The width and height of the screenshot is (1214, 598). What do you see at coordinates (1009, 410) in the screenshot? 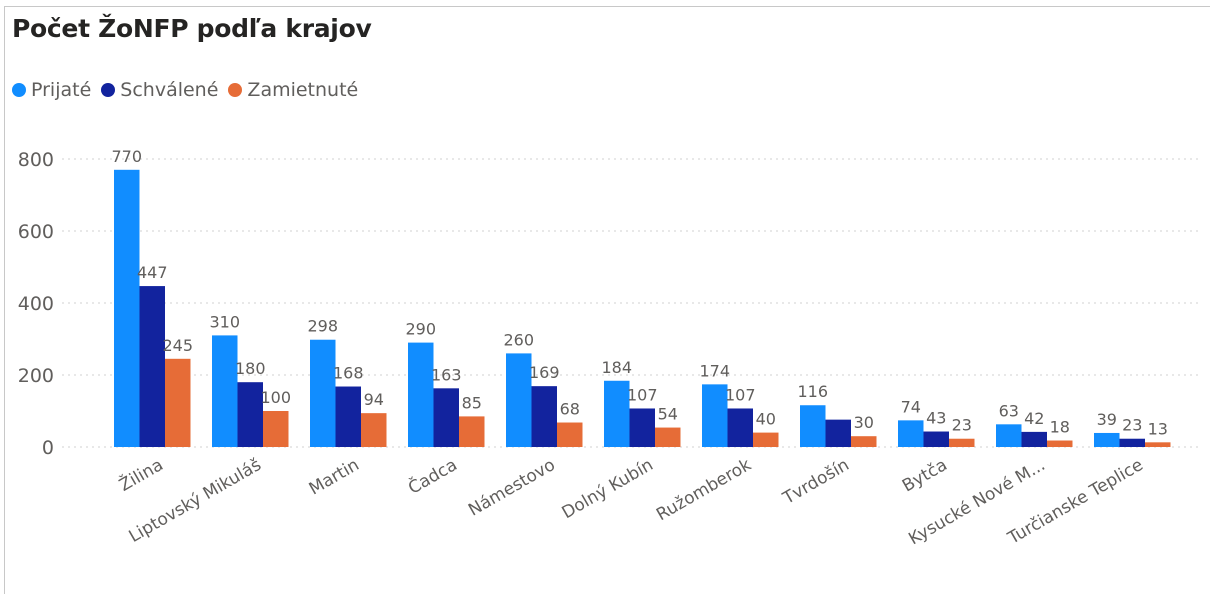
I see `data-label-kysucke-nove-m-prijate: 63` at bounding box center [1009, 410].